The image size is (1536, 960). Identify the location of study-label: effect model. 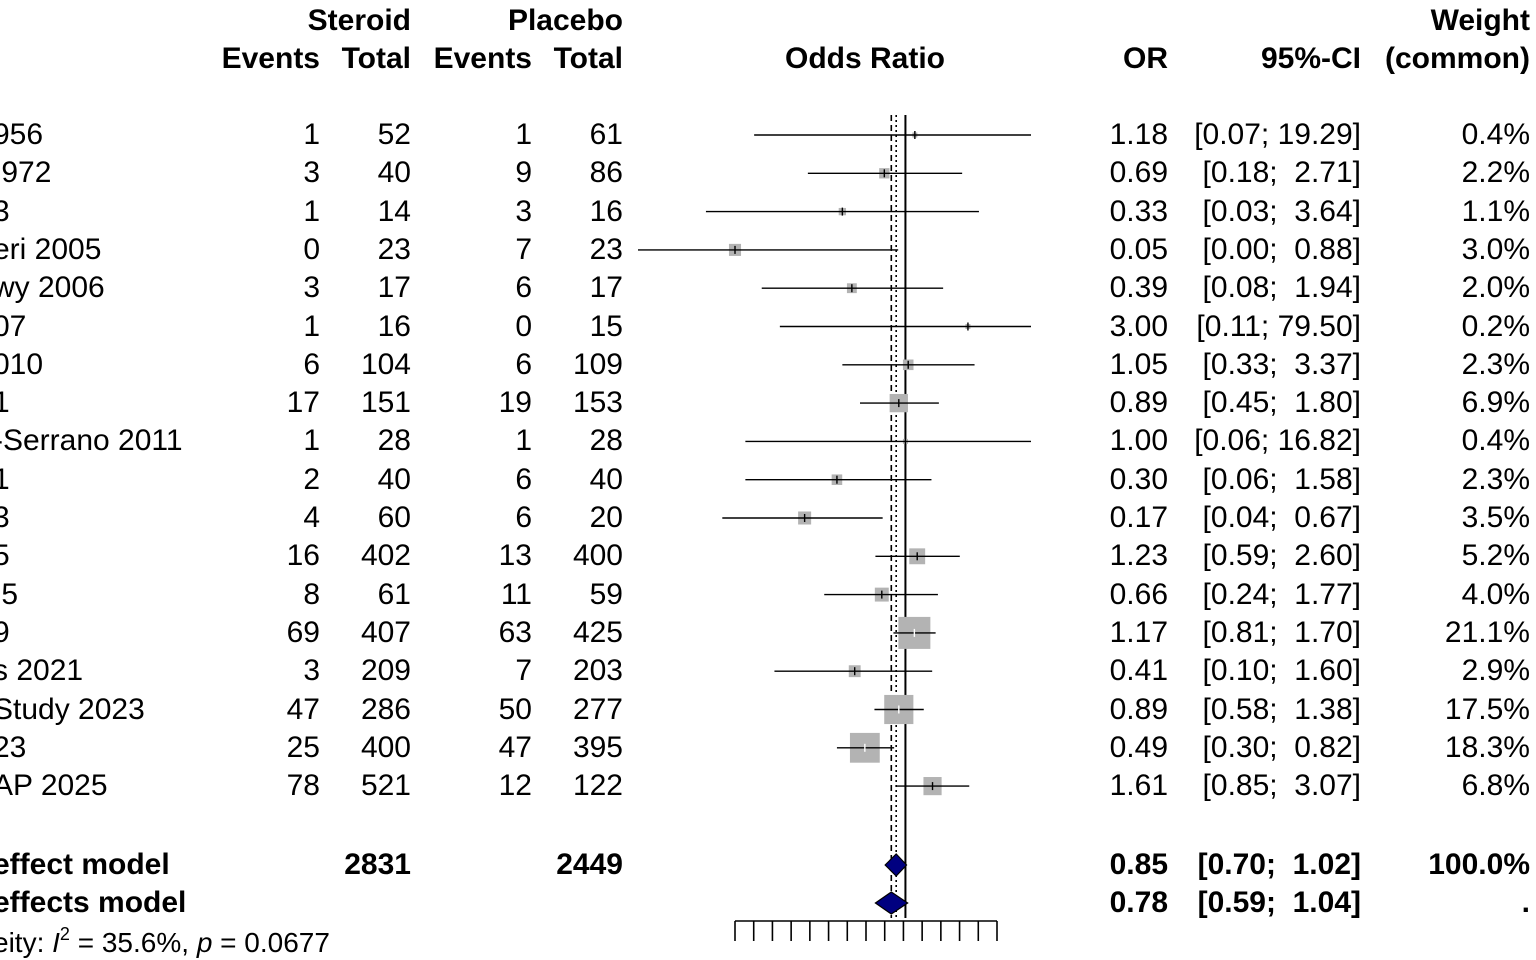
(85, 864).